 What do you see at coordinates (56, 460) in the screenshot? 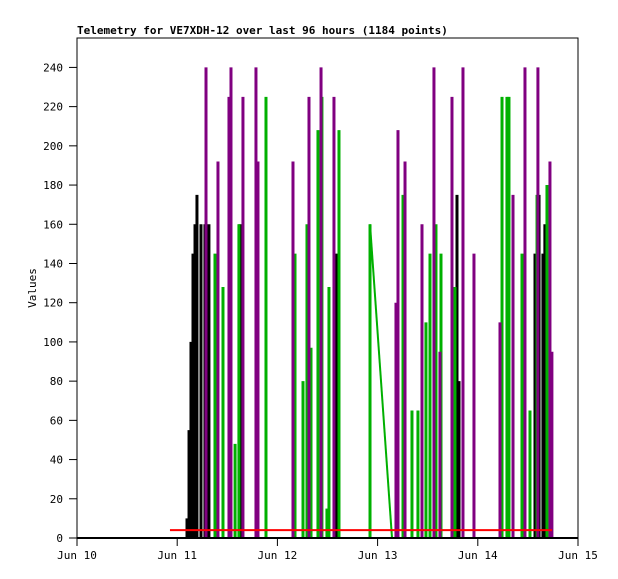
I see `y-tick-label: 40` at bounding box center [56, 460].